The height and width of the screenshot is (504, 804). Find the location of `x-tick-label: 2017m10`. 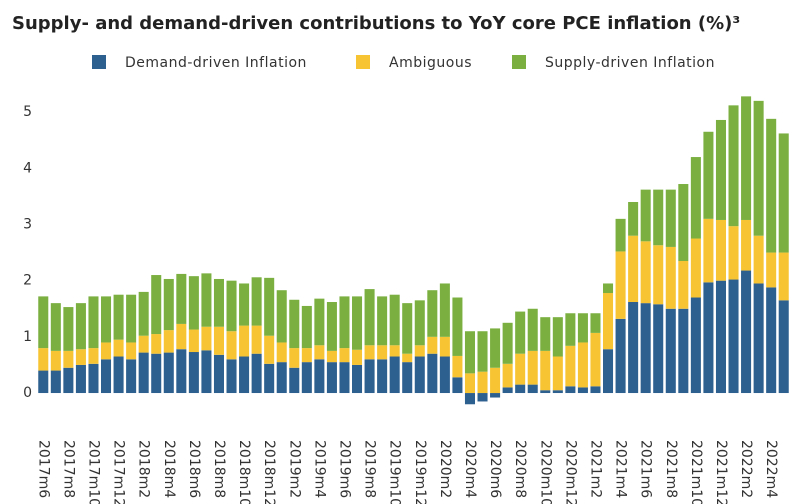

x-tick-label: 2017m10 is located at coordinates (93, 472).